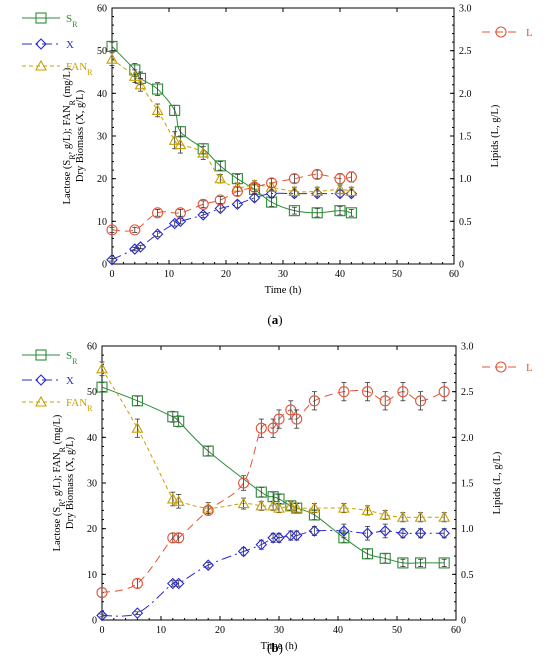 The width and height of the screenshot is (550, 659). What do you see at coordinates (57, 477) in the screenshot?
I see `text-span: , g/L); FAN` at bounding box center [57, 477].